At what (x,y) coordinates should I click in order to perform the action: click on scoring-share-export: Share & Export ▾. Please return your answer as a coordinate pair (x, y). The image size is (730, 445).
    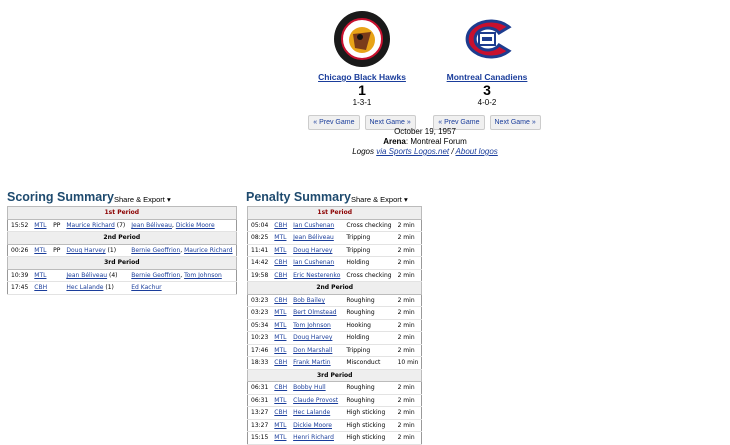
    Looking at the image, I should click on (142, 199).